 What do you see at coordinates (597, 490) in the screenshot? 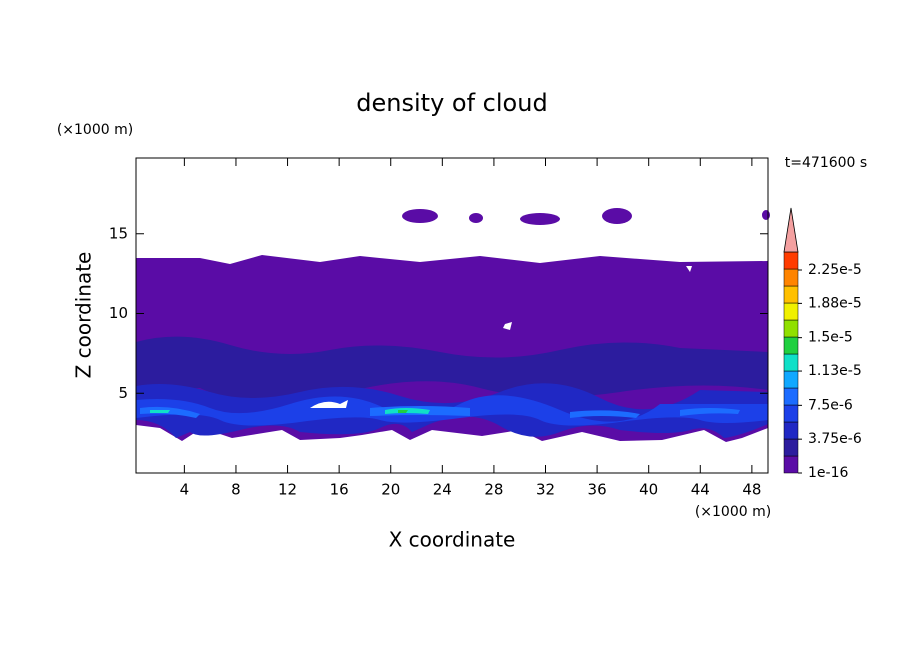
I see `x-tick-label: 36` at bounding box center [597, 490].